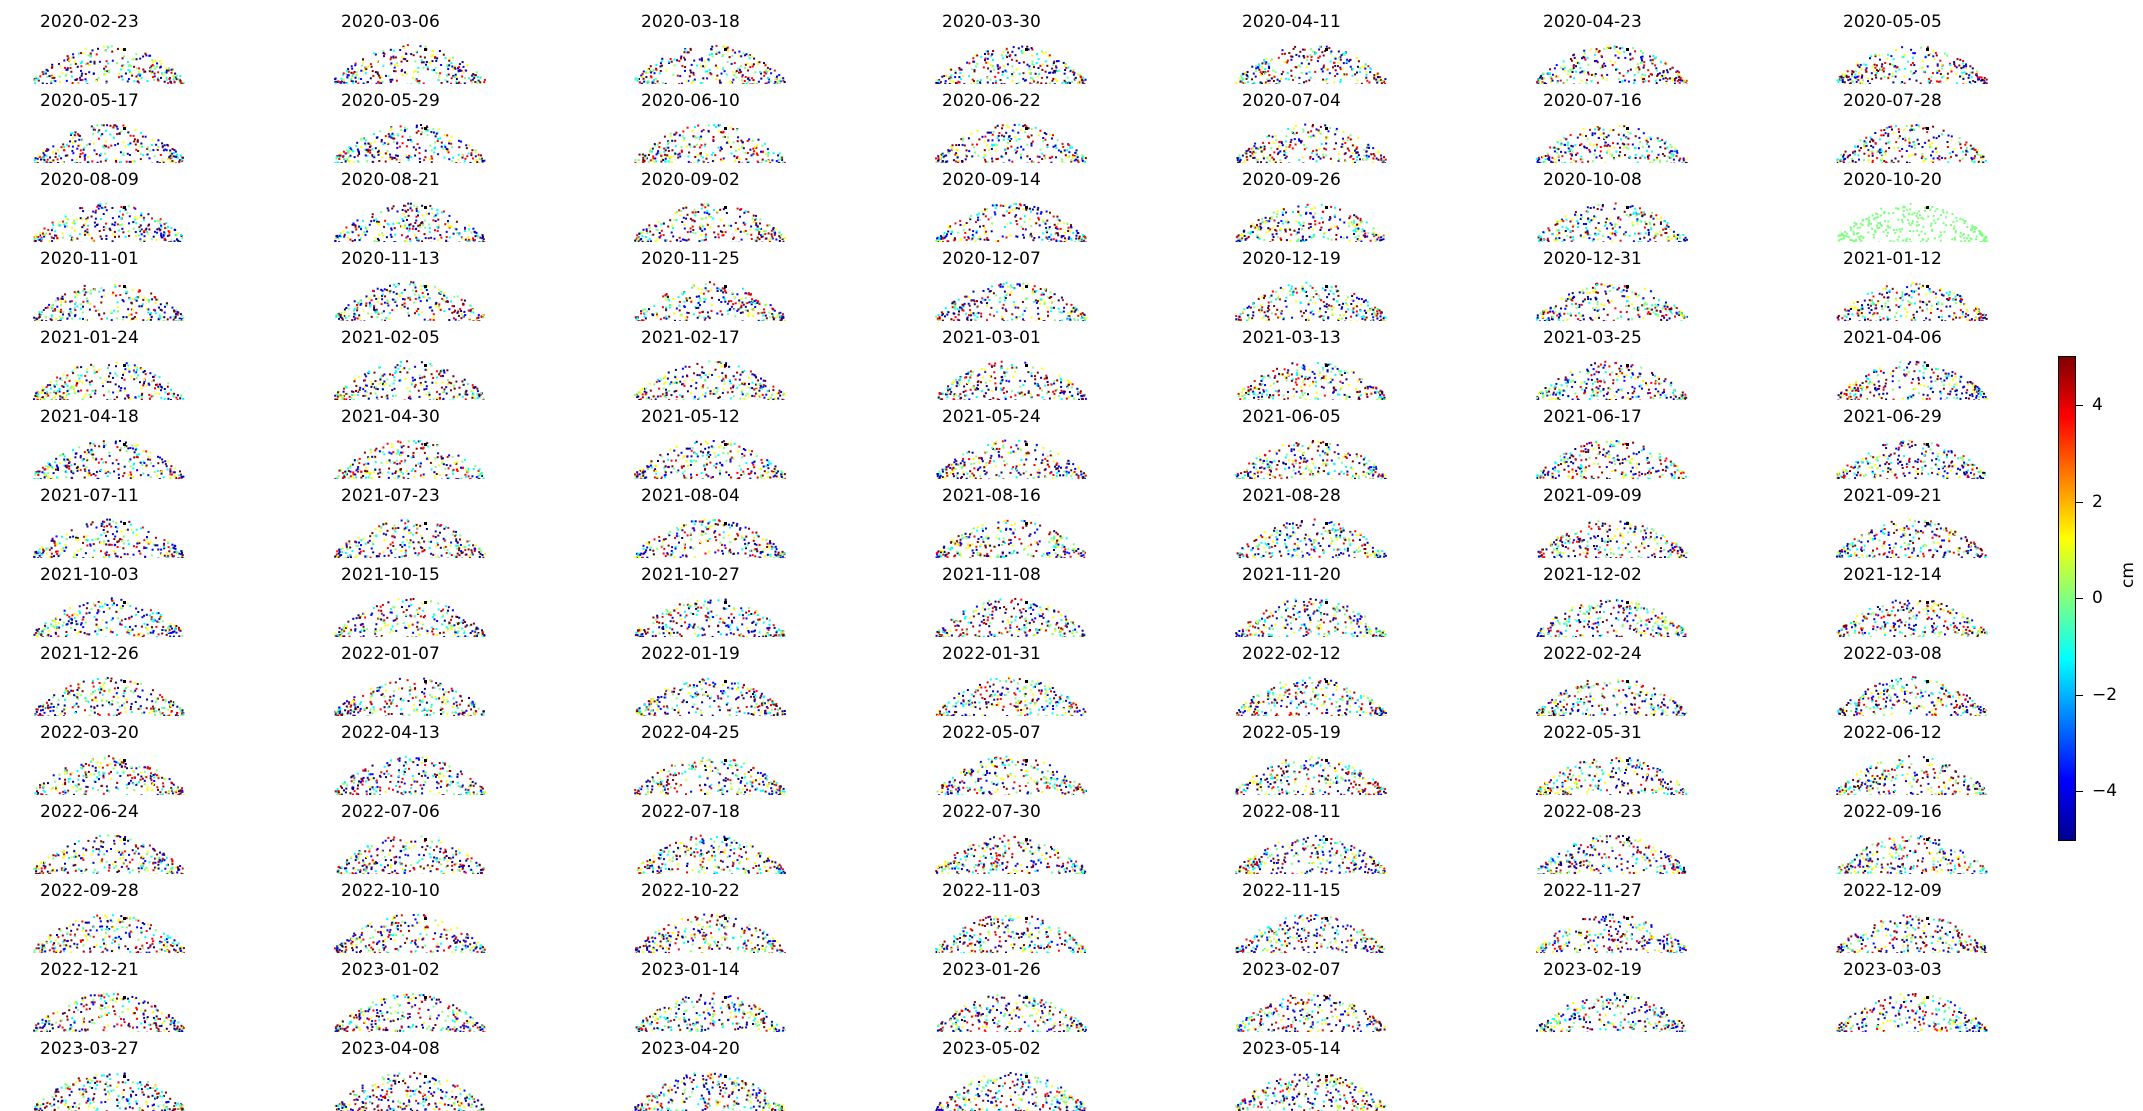  What do you see at coordinates (1892, 22) in the screenshot?
I see `panel-title: 2020-05-05` at bounding box center [1892, 22].